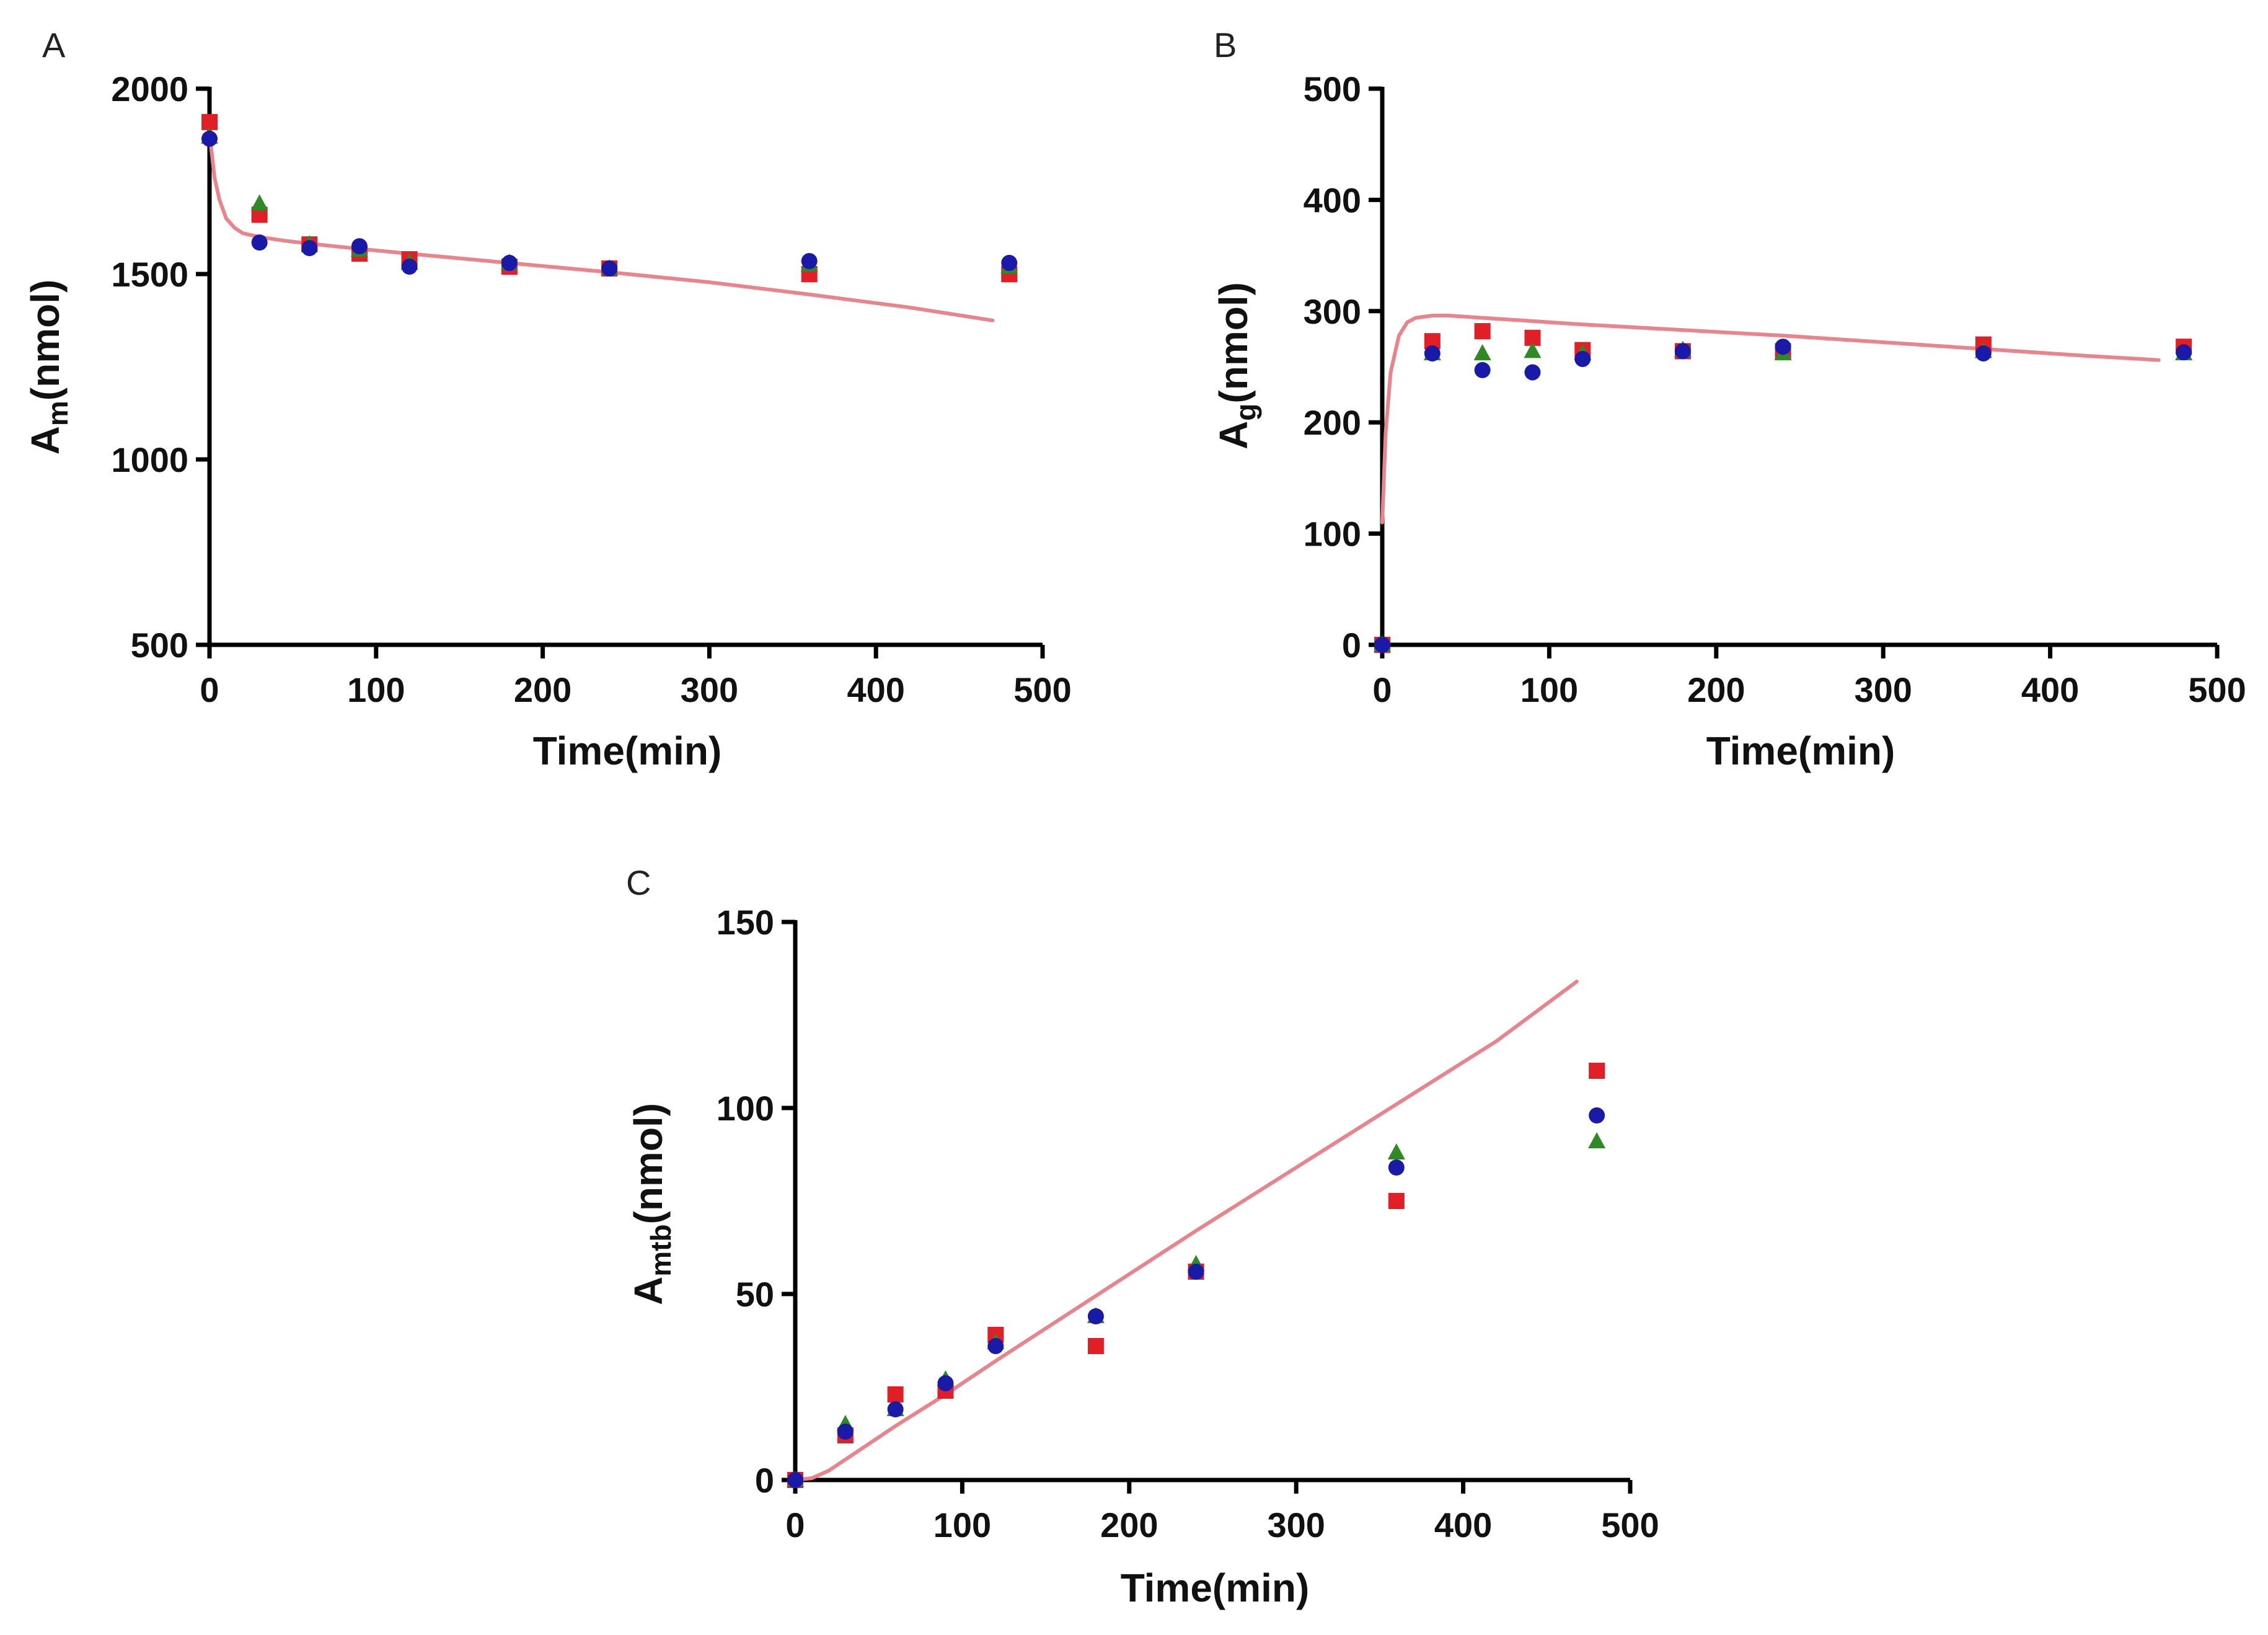 This screenshot has height=1635, width=2268. Describe the element at coordinates (1225, 44) in the screenshot. I see `panel-b-letter: B` at that location.